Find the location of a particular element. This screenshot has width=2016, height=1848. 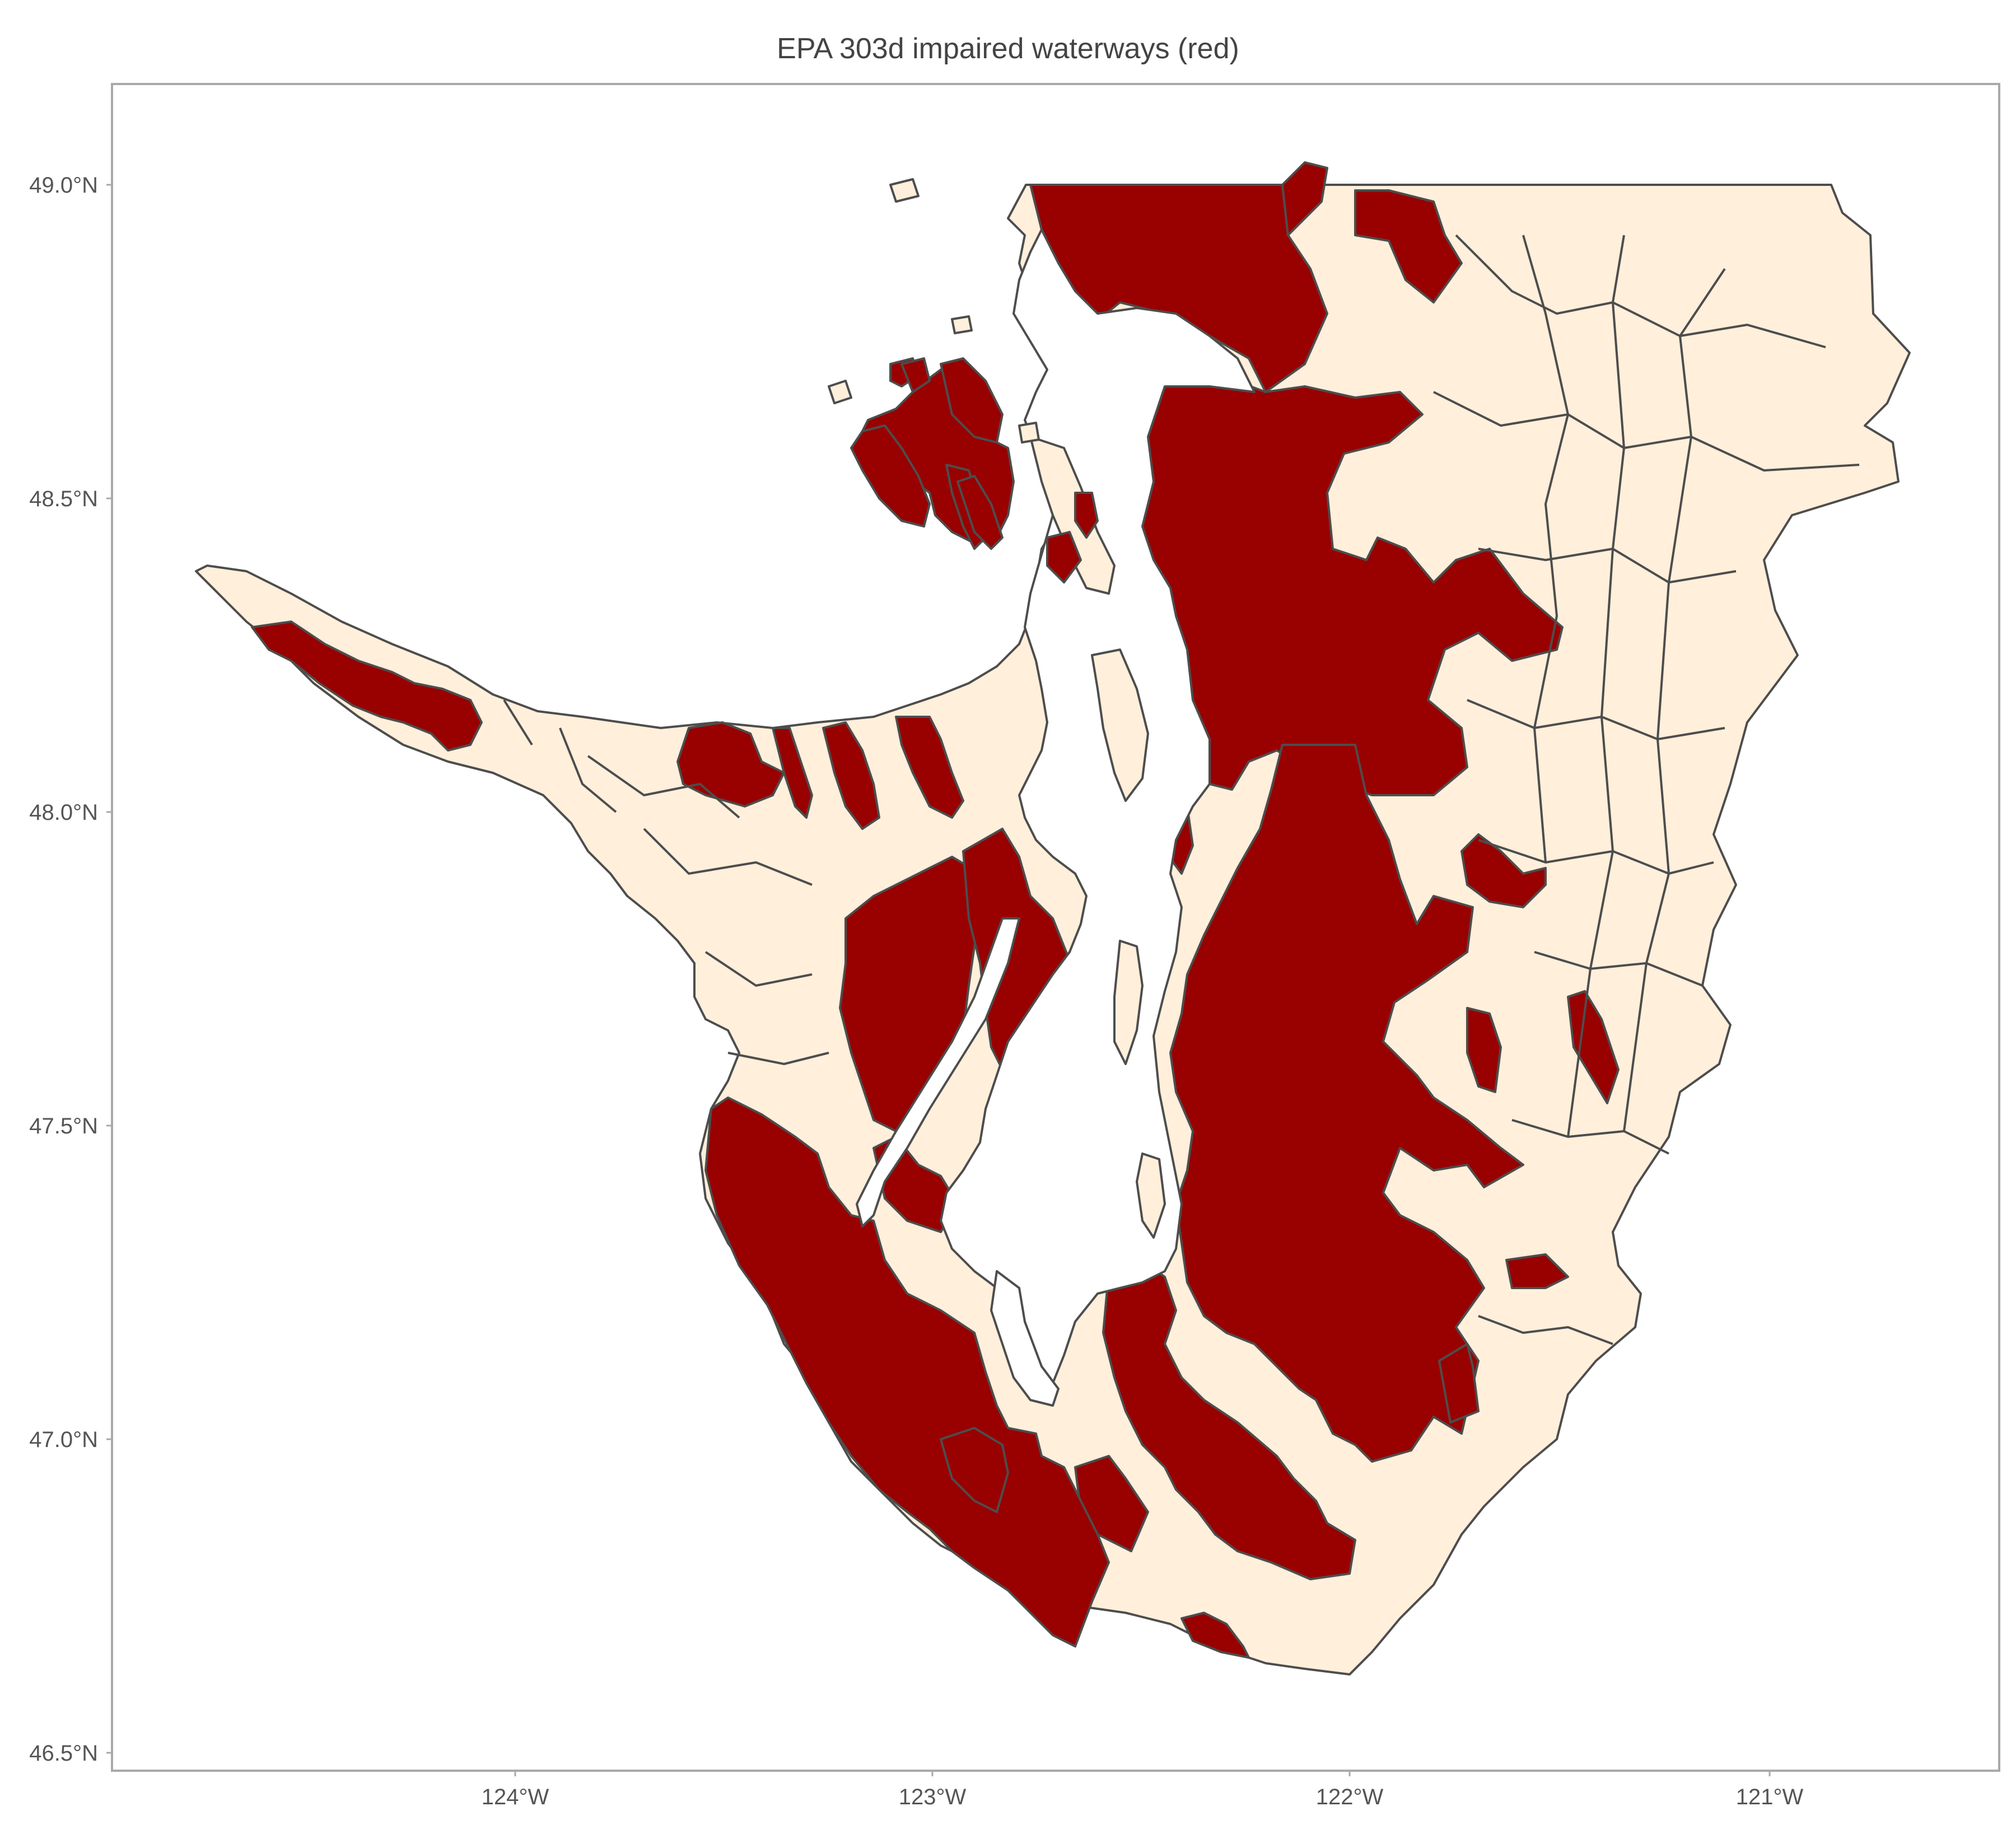

x-tick-label: 123°W is located at coordinates (933, 1797).